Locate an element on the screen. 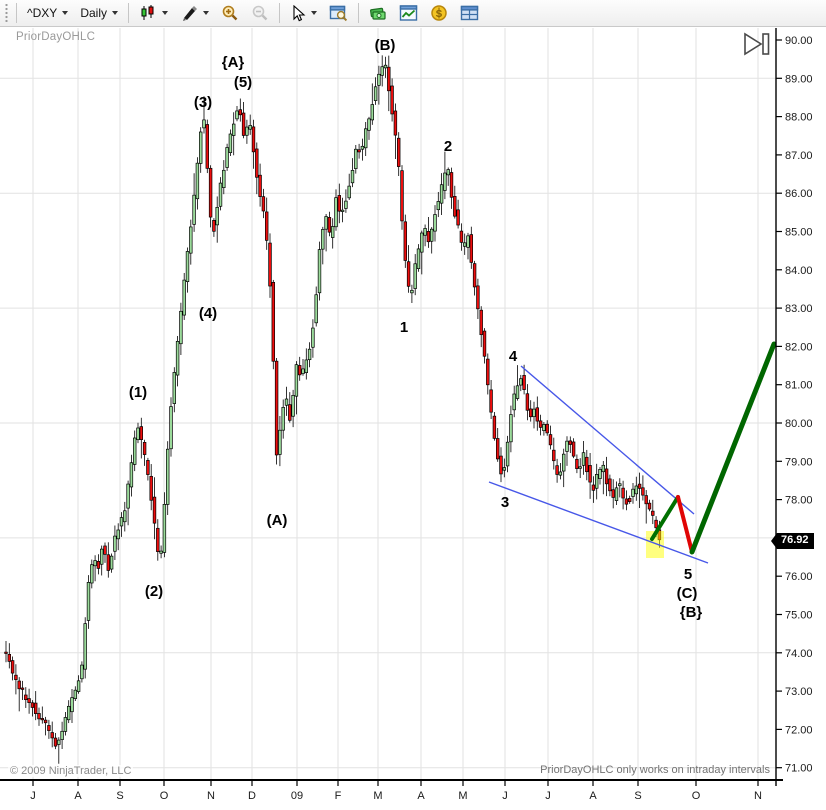 This screenshot has height=810, width=826. drawing-tools-button is located at coordinates (194, 13).